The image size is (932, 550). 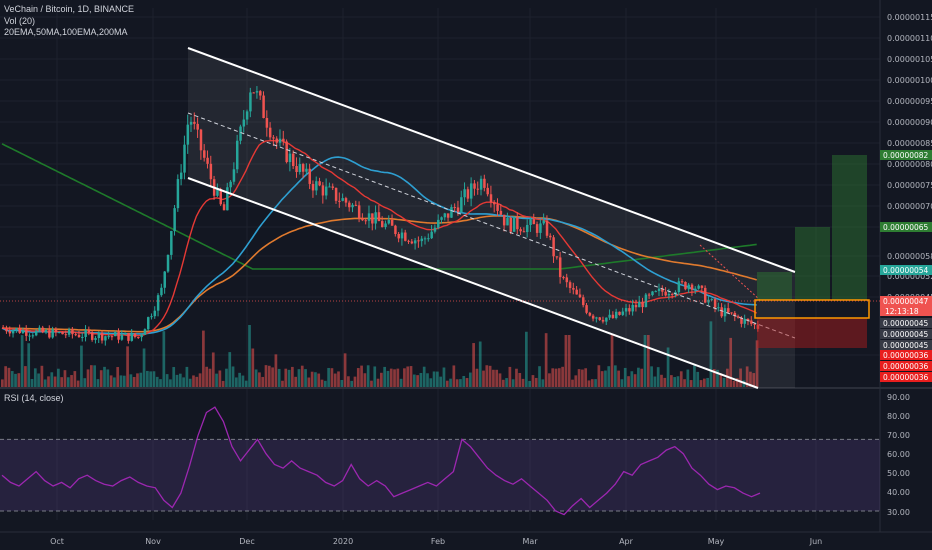 What do you see at coordinates (909, 185) in the screenshot?
I see `price-tick-label: 0.00000075` at bounding box center [909, 185].